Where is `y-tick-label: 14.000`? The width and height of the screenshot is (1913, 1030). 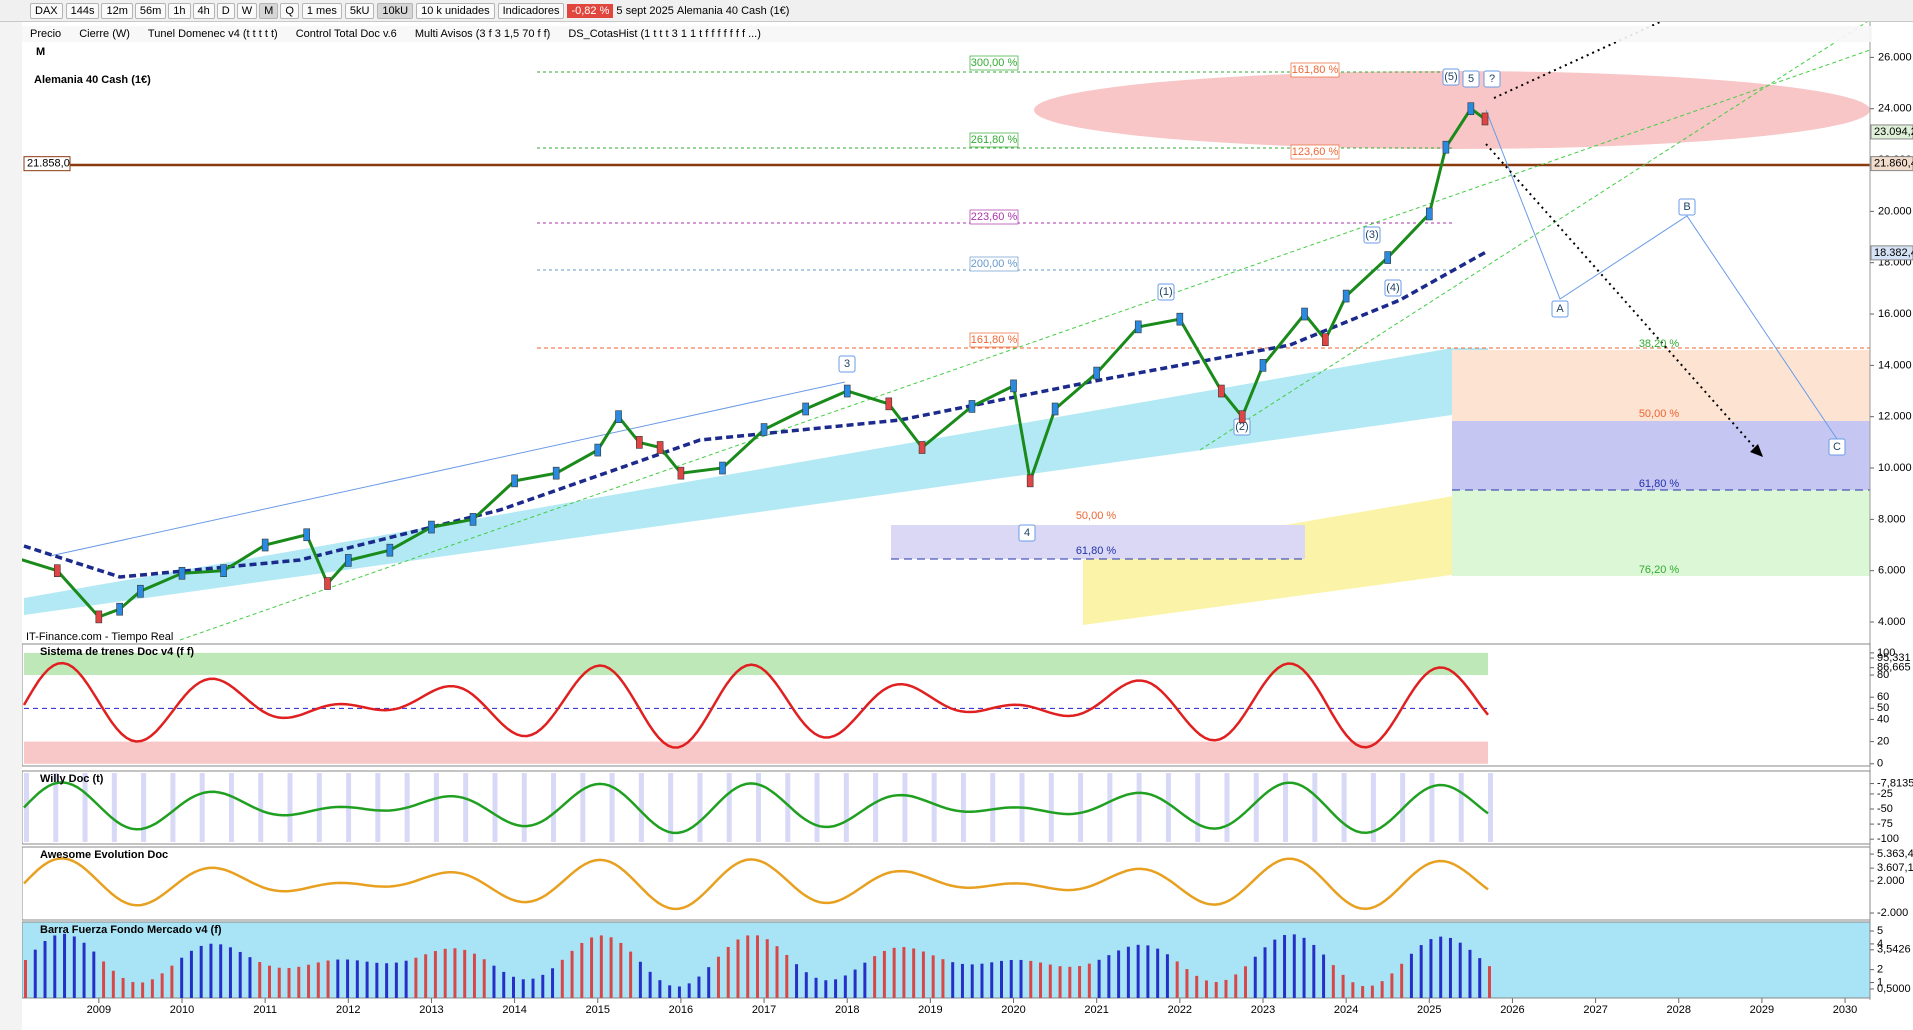 y-tick-label: 14.000 is located at coordinates (1895, 365).